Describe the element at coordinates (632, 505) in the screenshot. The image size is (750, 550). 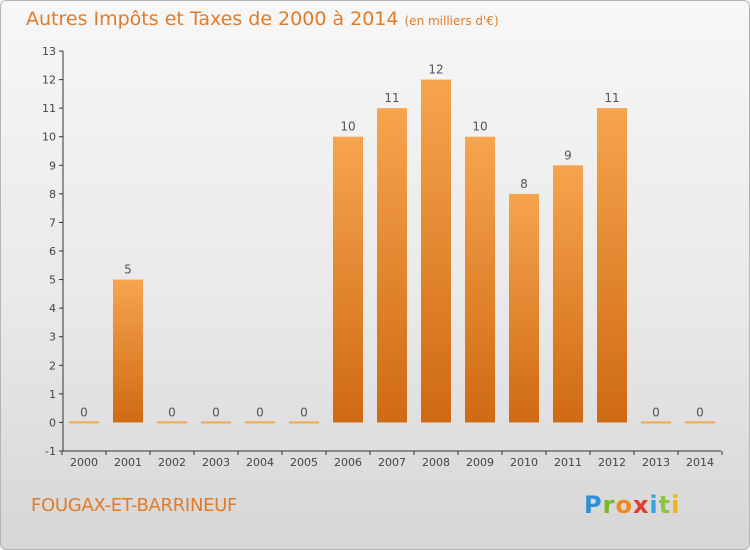
I see `proxiti-logo: Proxiti` at that location.